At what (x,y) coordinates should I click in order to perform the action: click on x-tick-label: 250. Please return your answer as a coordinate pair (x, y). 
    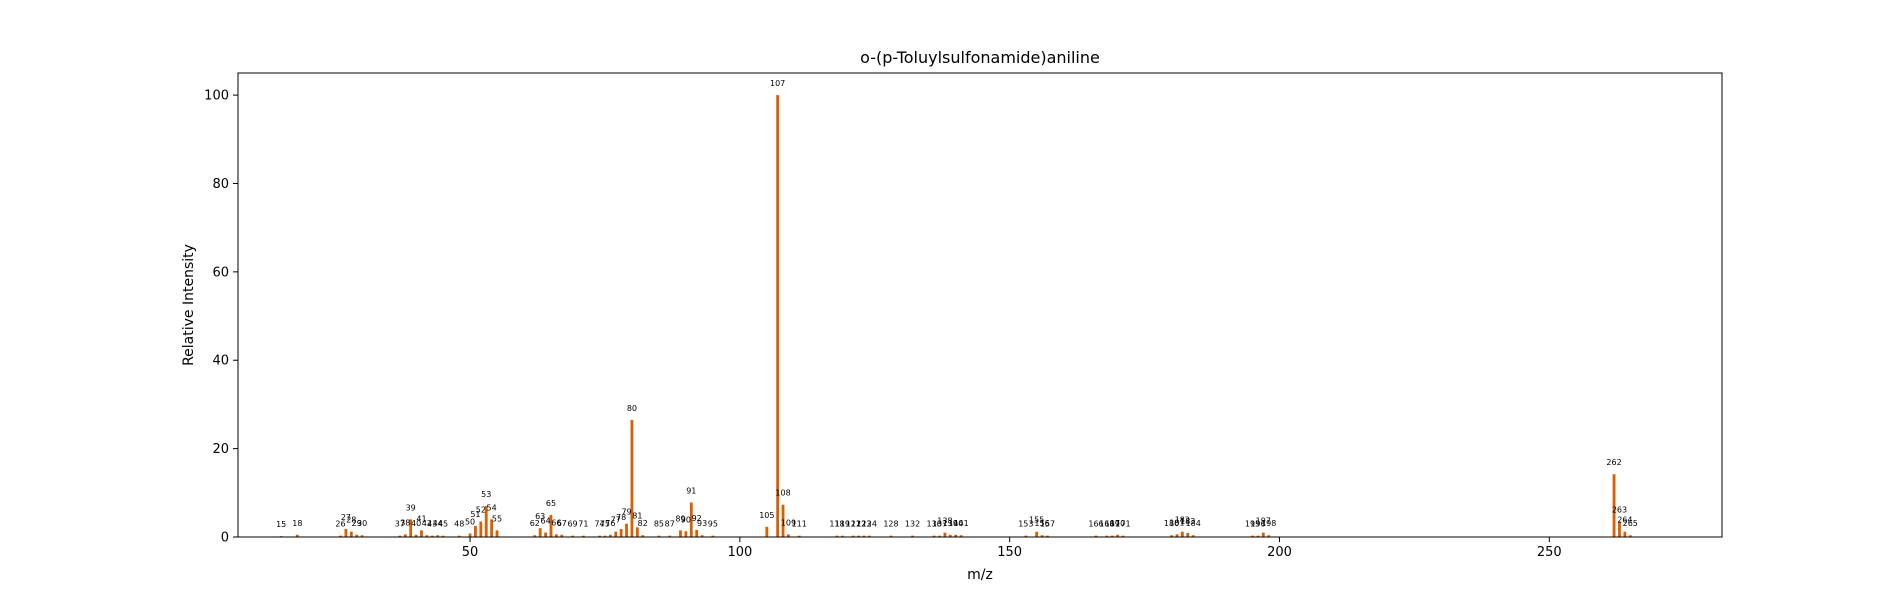
    Looking at the image, I should click on (1549, 552).